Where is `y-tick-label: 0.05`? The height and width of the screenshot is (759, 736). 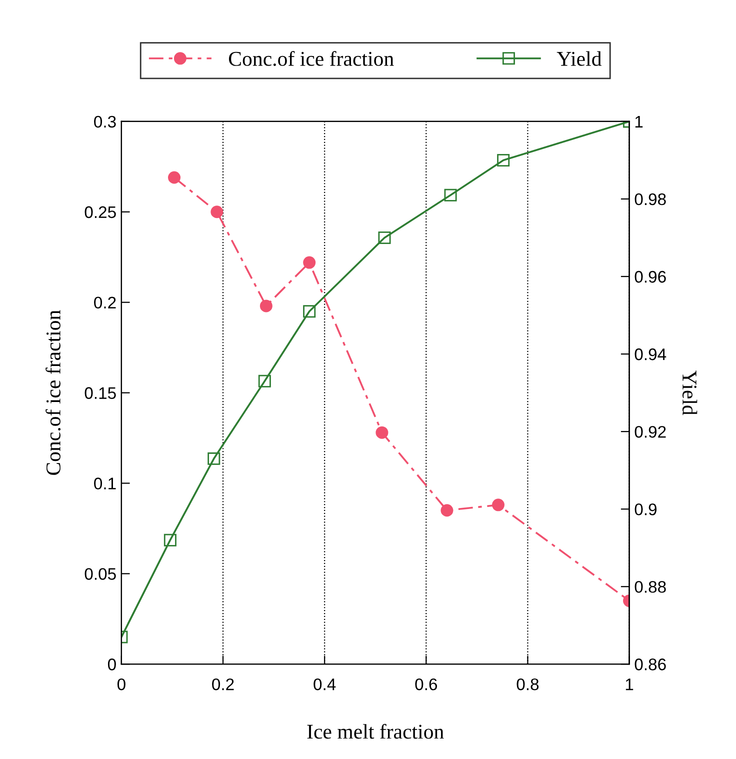 y-tick-label: 0.05 is located at coordinates (100, 574).